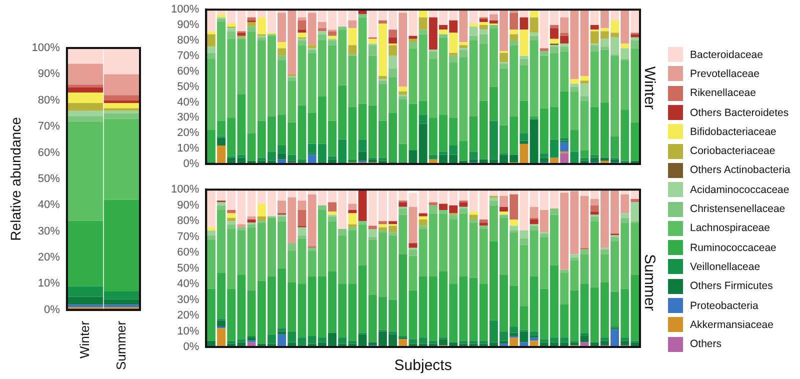  Describe the element at coordinates (706, 344) in the screenshot. I see `legend-label: Others` at that location.